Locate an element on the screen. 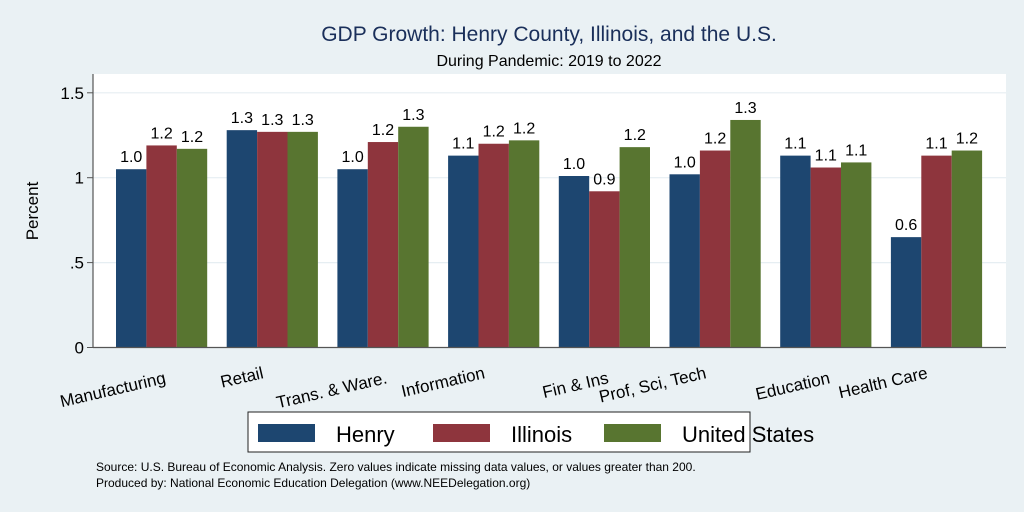 The image size is (1024, 512). y-tick-label: 1.5 is located at coordinates (72, 93).